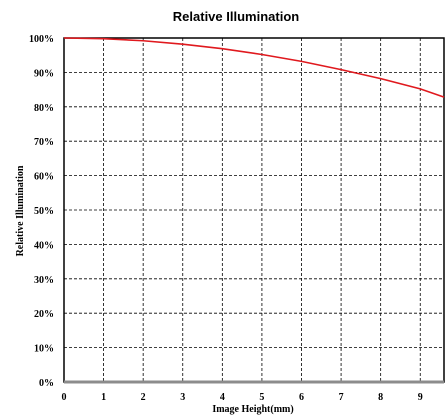 Image resolution: width=447 pixels, height=417 pixels. I want to click on series-line-relative-illumination, so click(254, 67).